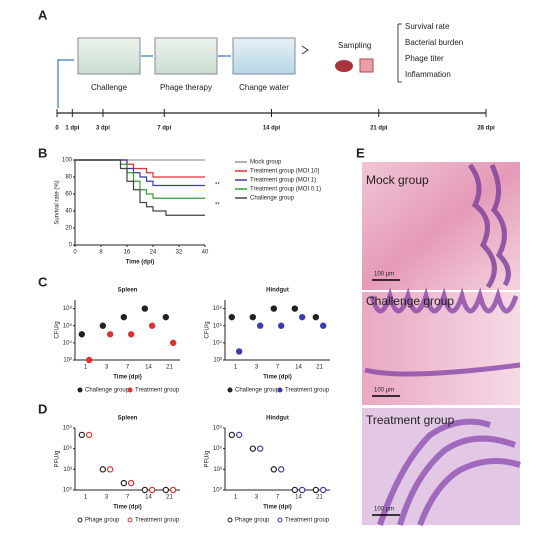 The image size is (549, 546). I want to click on legend-label: Treatment group (MOI 1), so click(283, 181).